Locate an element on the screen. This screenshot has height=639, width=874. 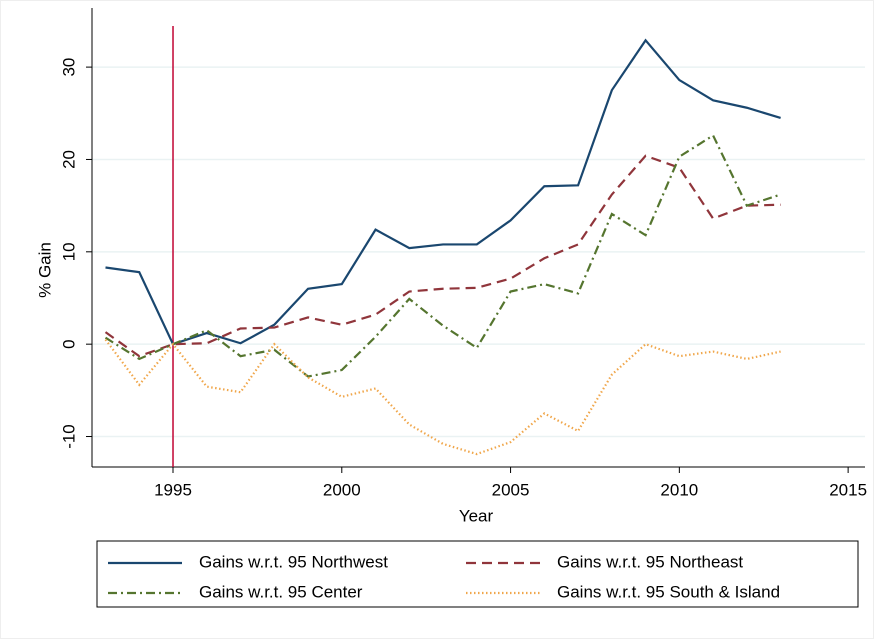
legend-box is located at coordinates (477, 574).